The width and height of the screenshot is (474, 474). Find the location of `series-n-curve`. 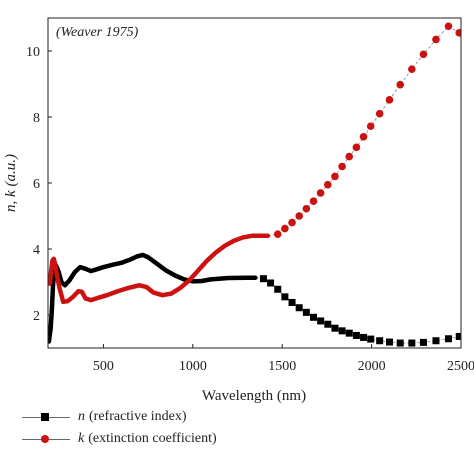

series-n-curve is located at coordinates (153, 298).